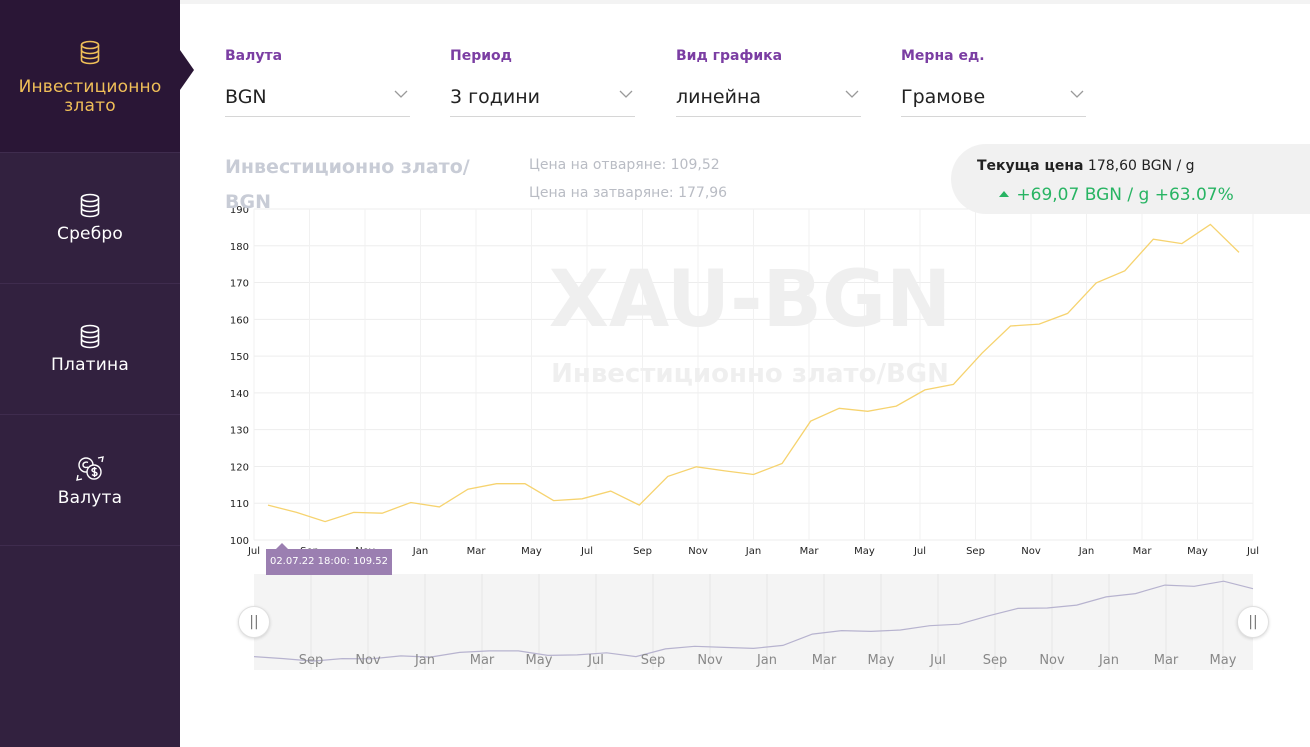  Describe the element at coordinates (1141, 166) in the screenshot. I see `current-price-value: 178,60 BGN / g` at that location.